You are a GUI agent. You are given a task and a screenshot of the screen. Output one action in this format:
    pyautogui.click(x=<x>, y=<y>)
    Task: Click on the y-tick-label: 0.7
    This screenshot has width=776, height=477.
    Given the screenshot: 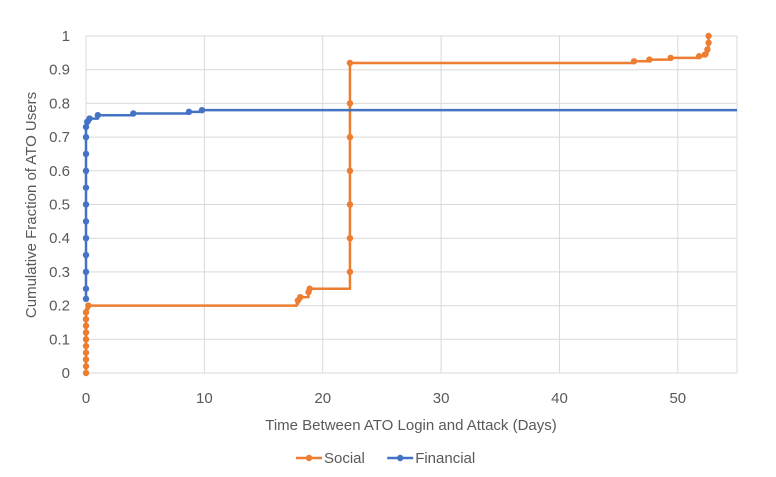 What is the action you would take?
    pyautogui.click(x=59, y=137)
    